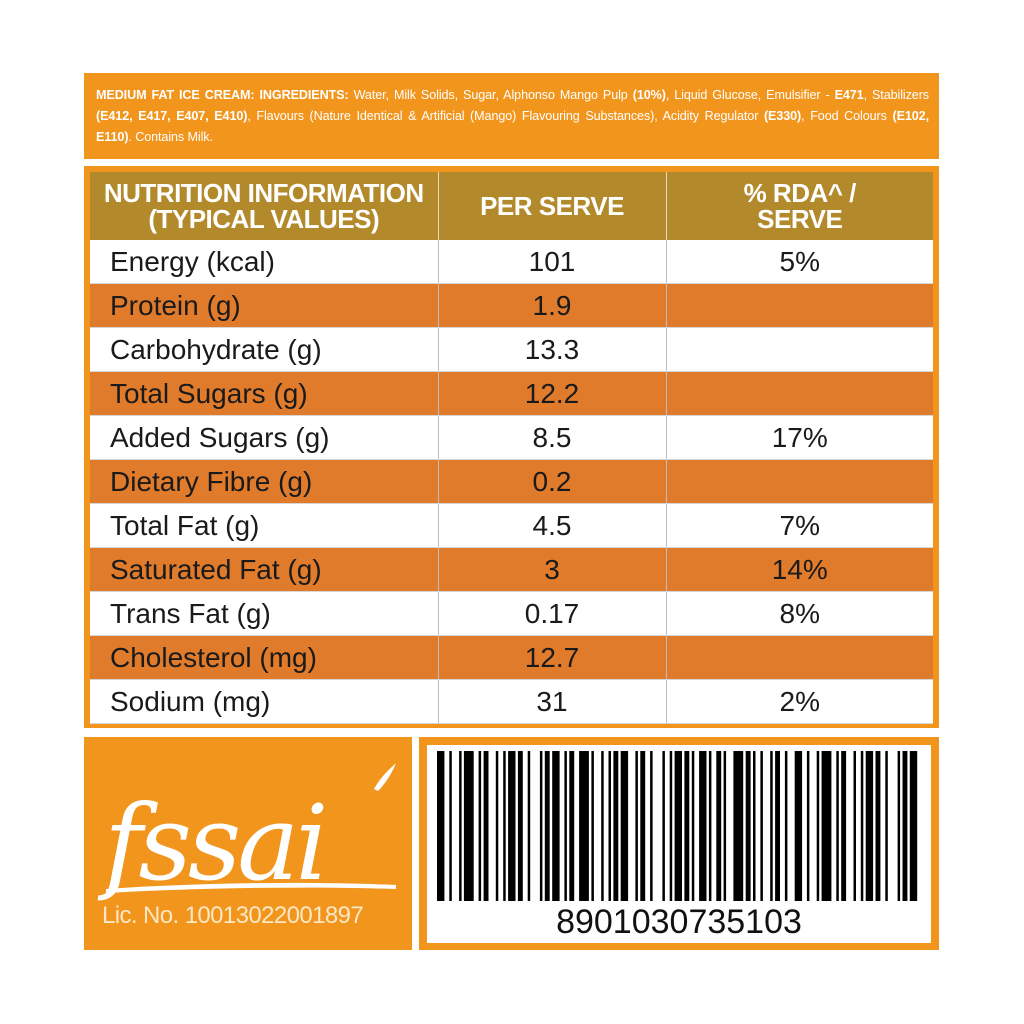 The image size is (1024, 1024). What do you see at coordinates (800, 193) in the screenshot?
I see `header-col3-line1: % RDA^ /` at bounding box center [800, 193].